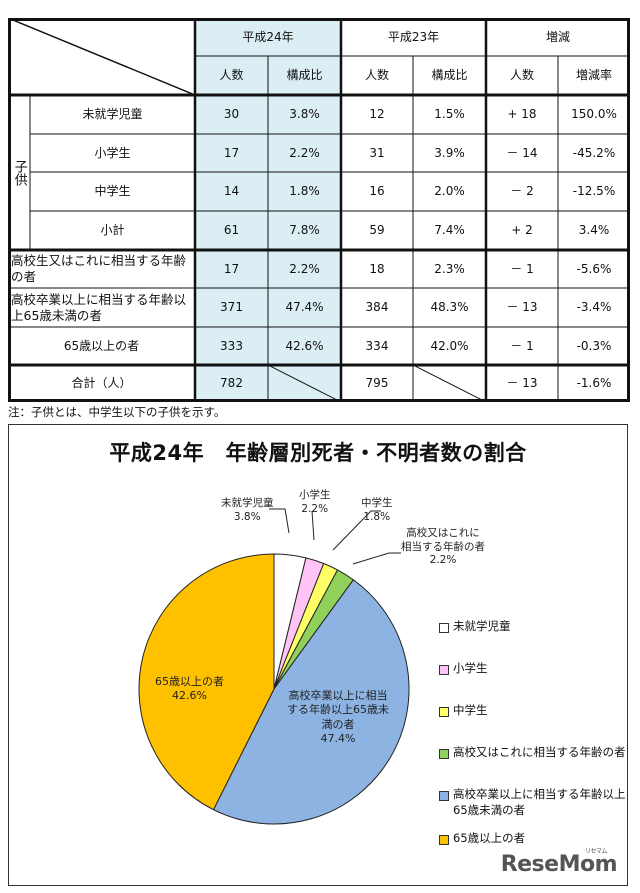 The width and height of the screenshot is (640, 893). Describe the element at coordinates (304, 345) in the screenshot. I see `cell-h24-ratio: 42.6%` at that location.